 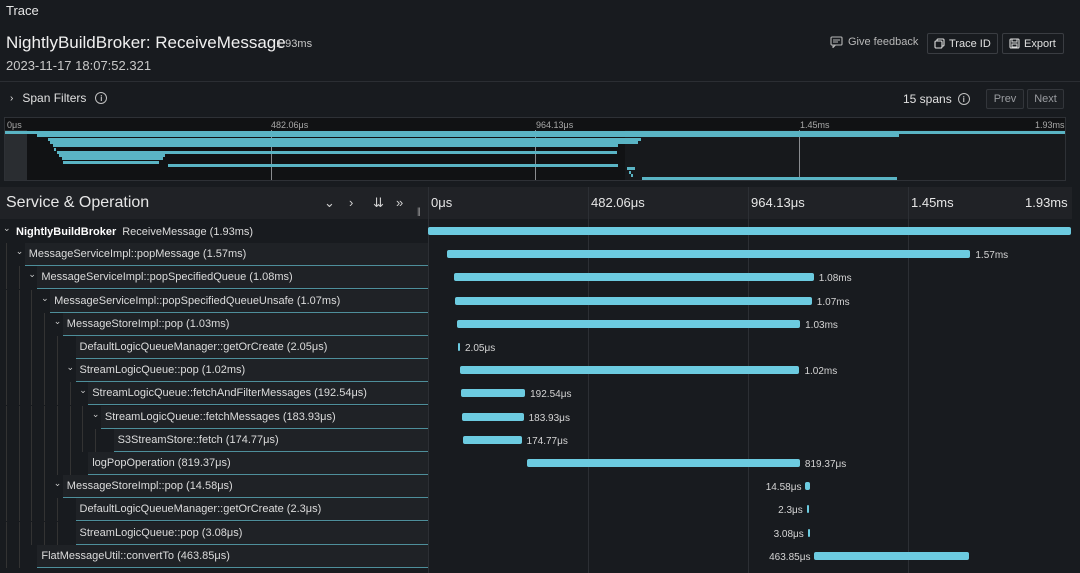 What do you see at coordinates (161, 463) in the screenshot?
I see `span-operation-name: logPopOperation (819.37μs)` at bounding box center [161, 463].